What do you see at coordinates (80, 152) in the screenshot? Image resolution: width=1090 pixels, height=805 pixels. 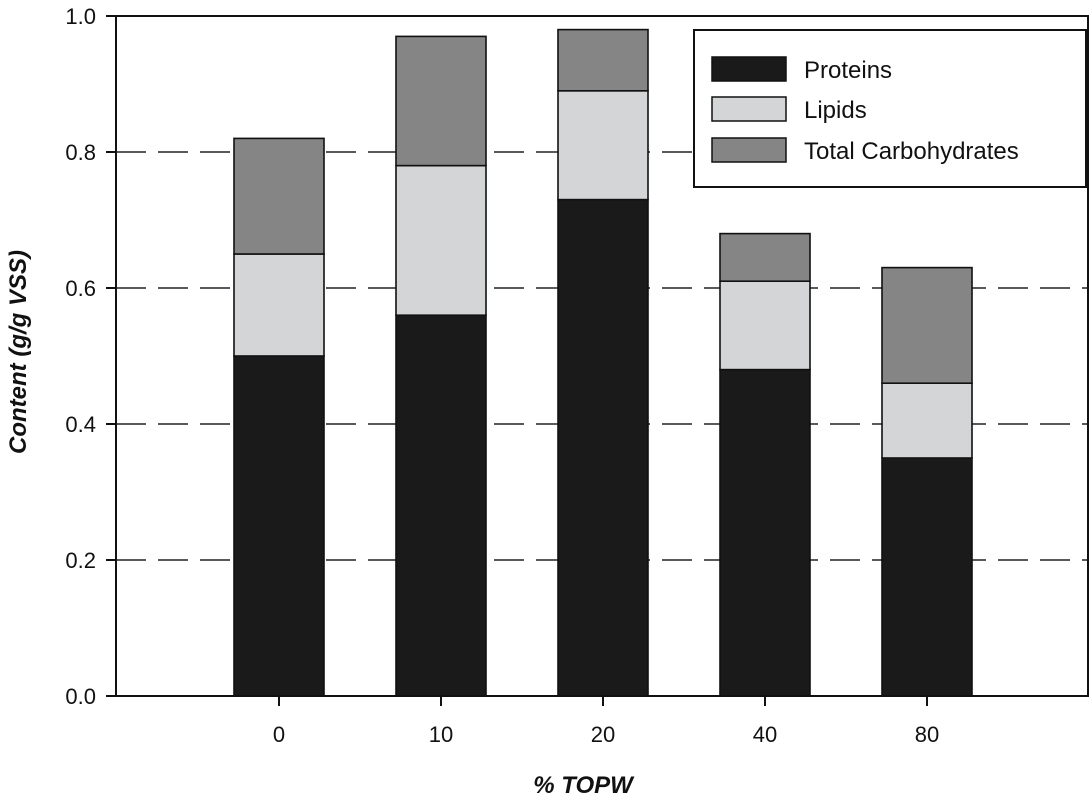 I see `y-tick-label: 0.8` at bounding box center [80, 152].